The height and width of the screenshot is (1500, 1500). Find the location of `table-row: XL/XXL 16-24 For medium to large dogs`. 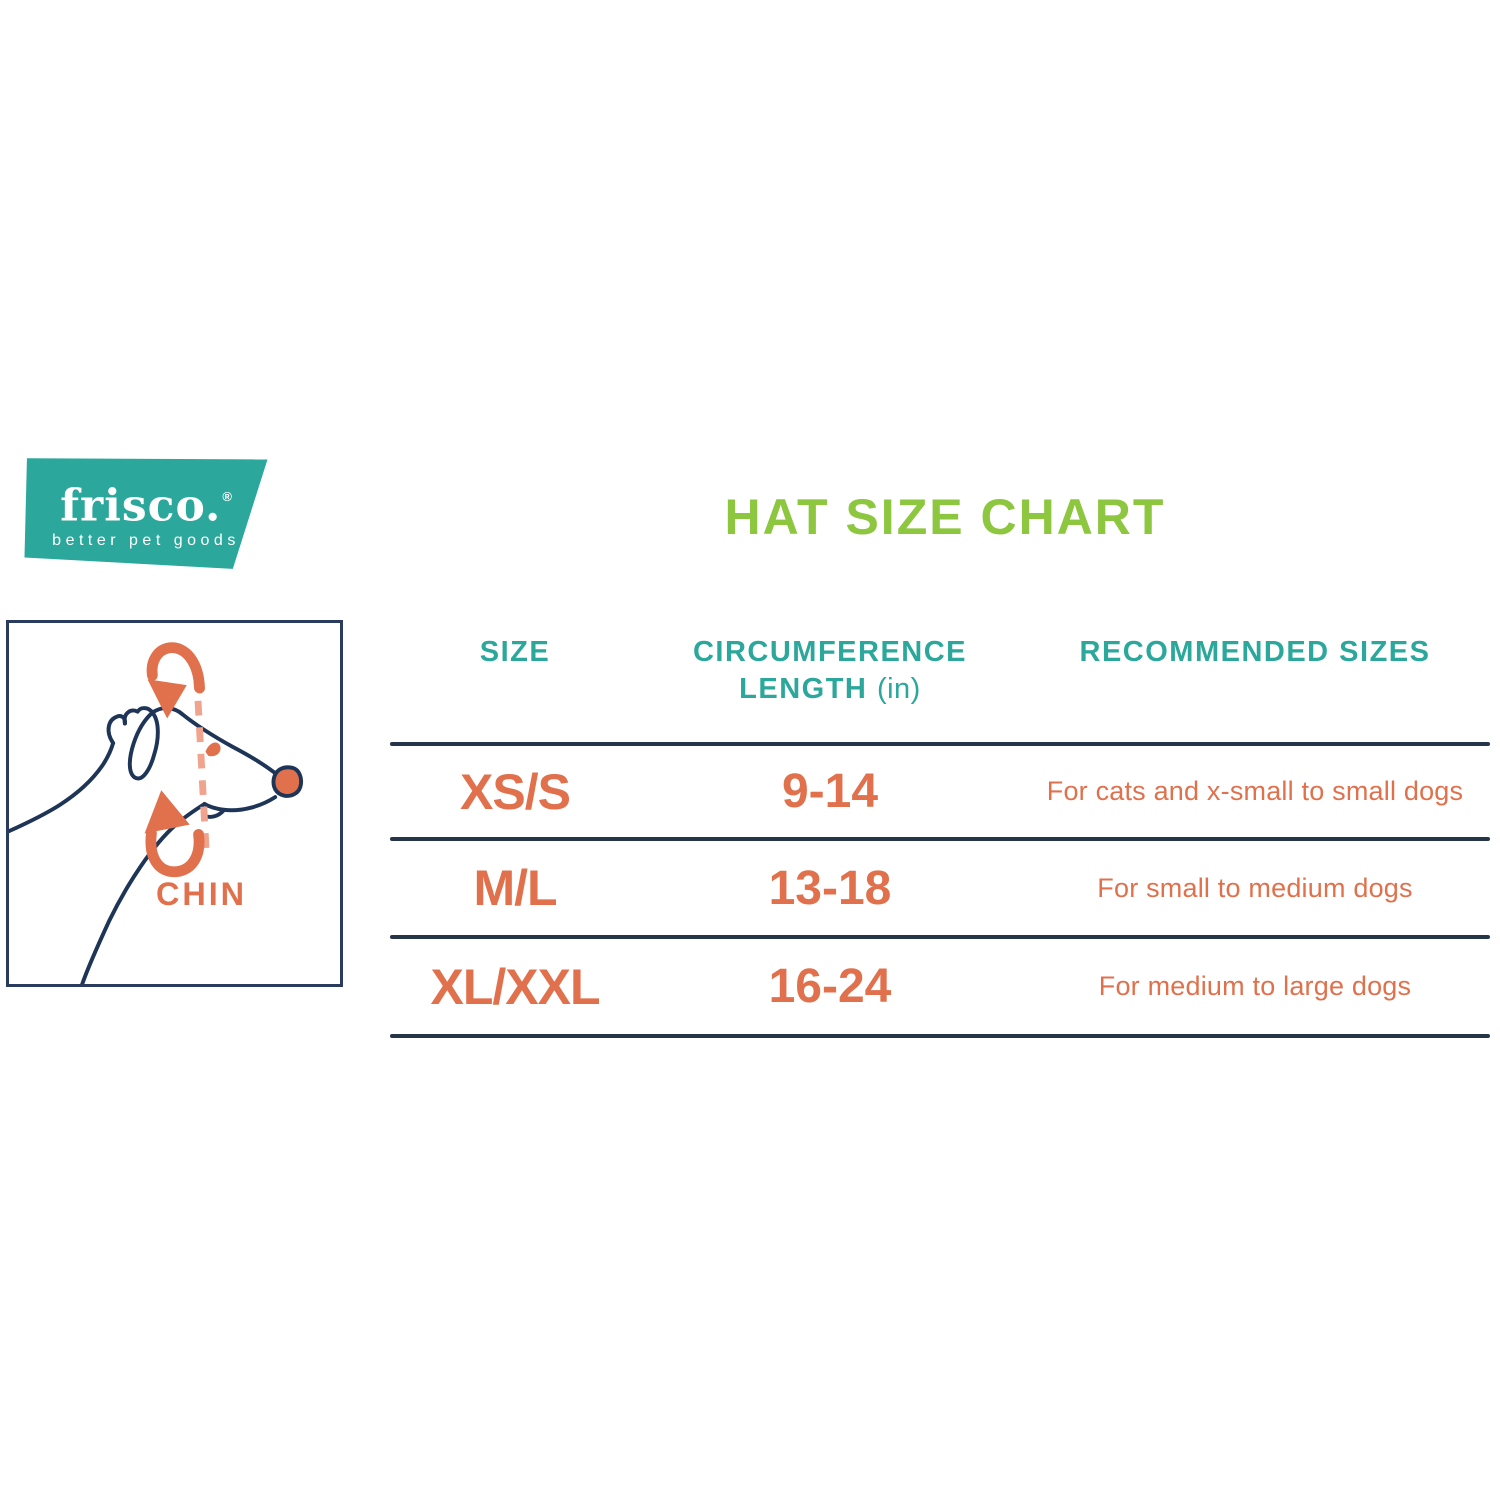

table-row: XL/XXL 16-24 For medium to large dogs is located at coordinates (940, 986).